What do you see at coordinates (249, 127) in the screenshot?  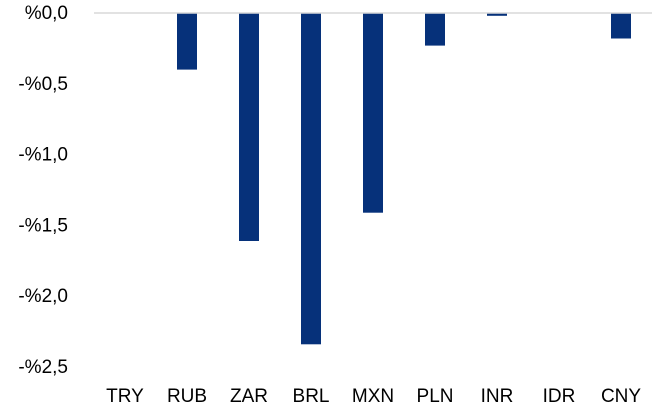 I see `bar-zar` at bounding box center [249, 127].